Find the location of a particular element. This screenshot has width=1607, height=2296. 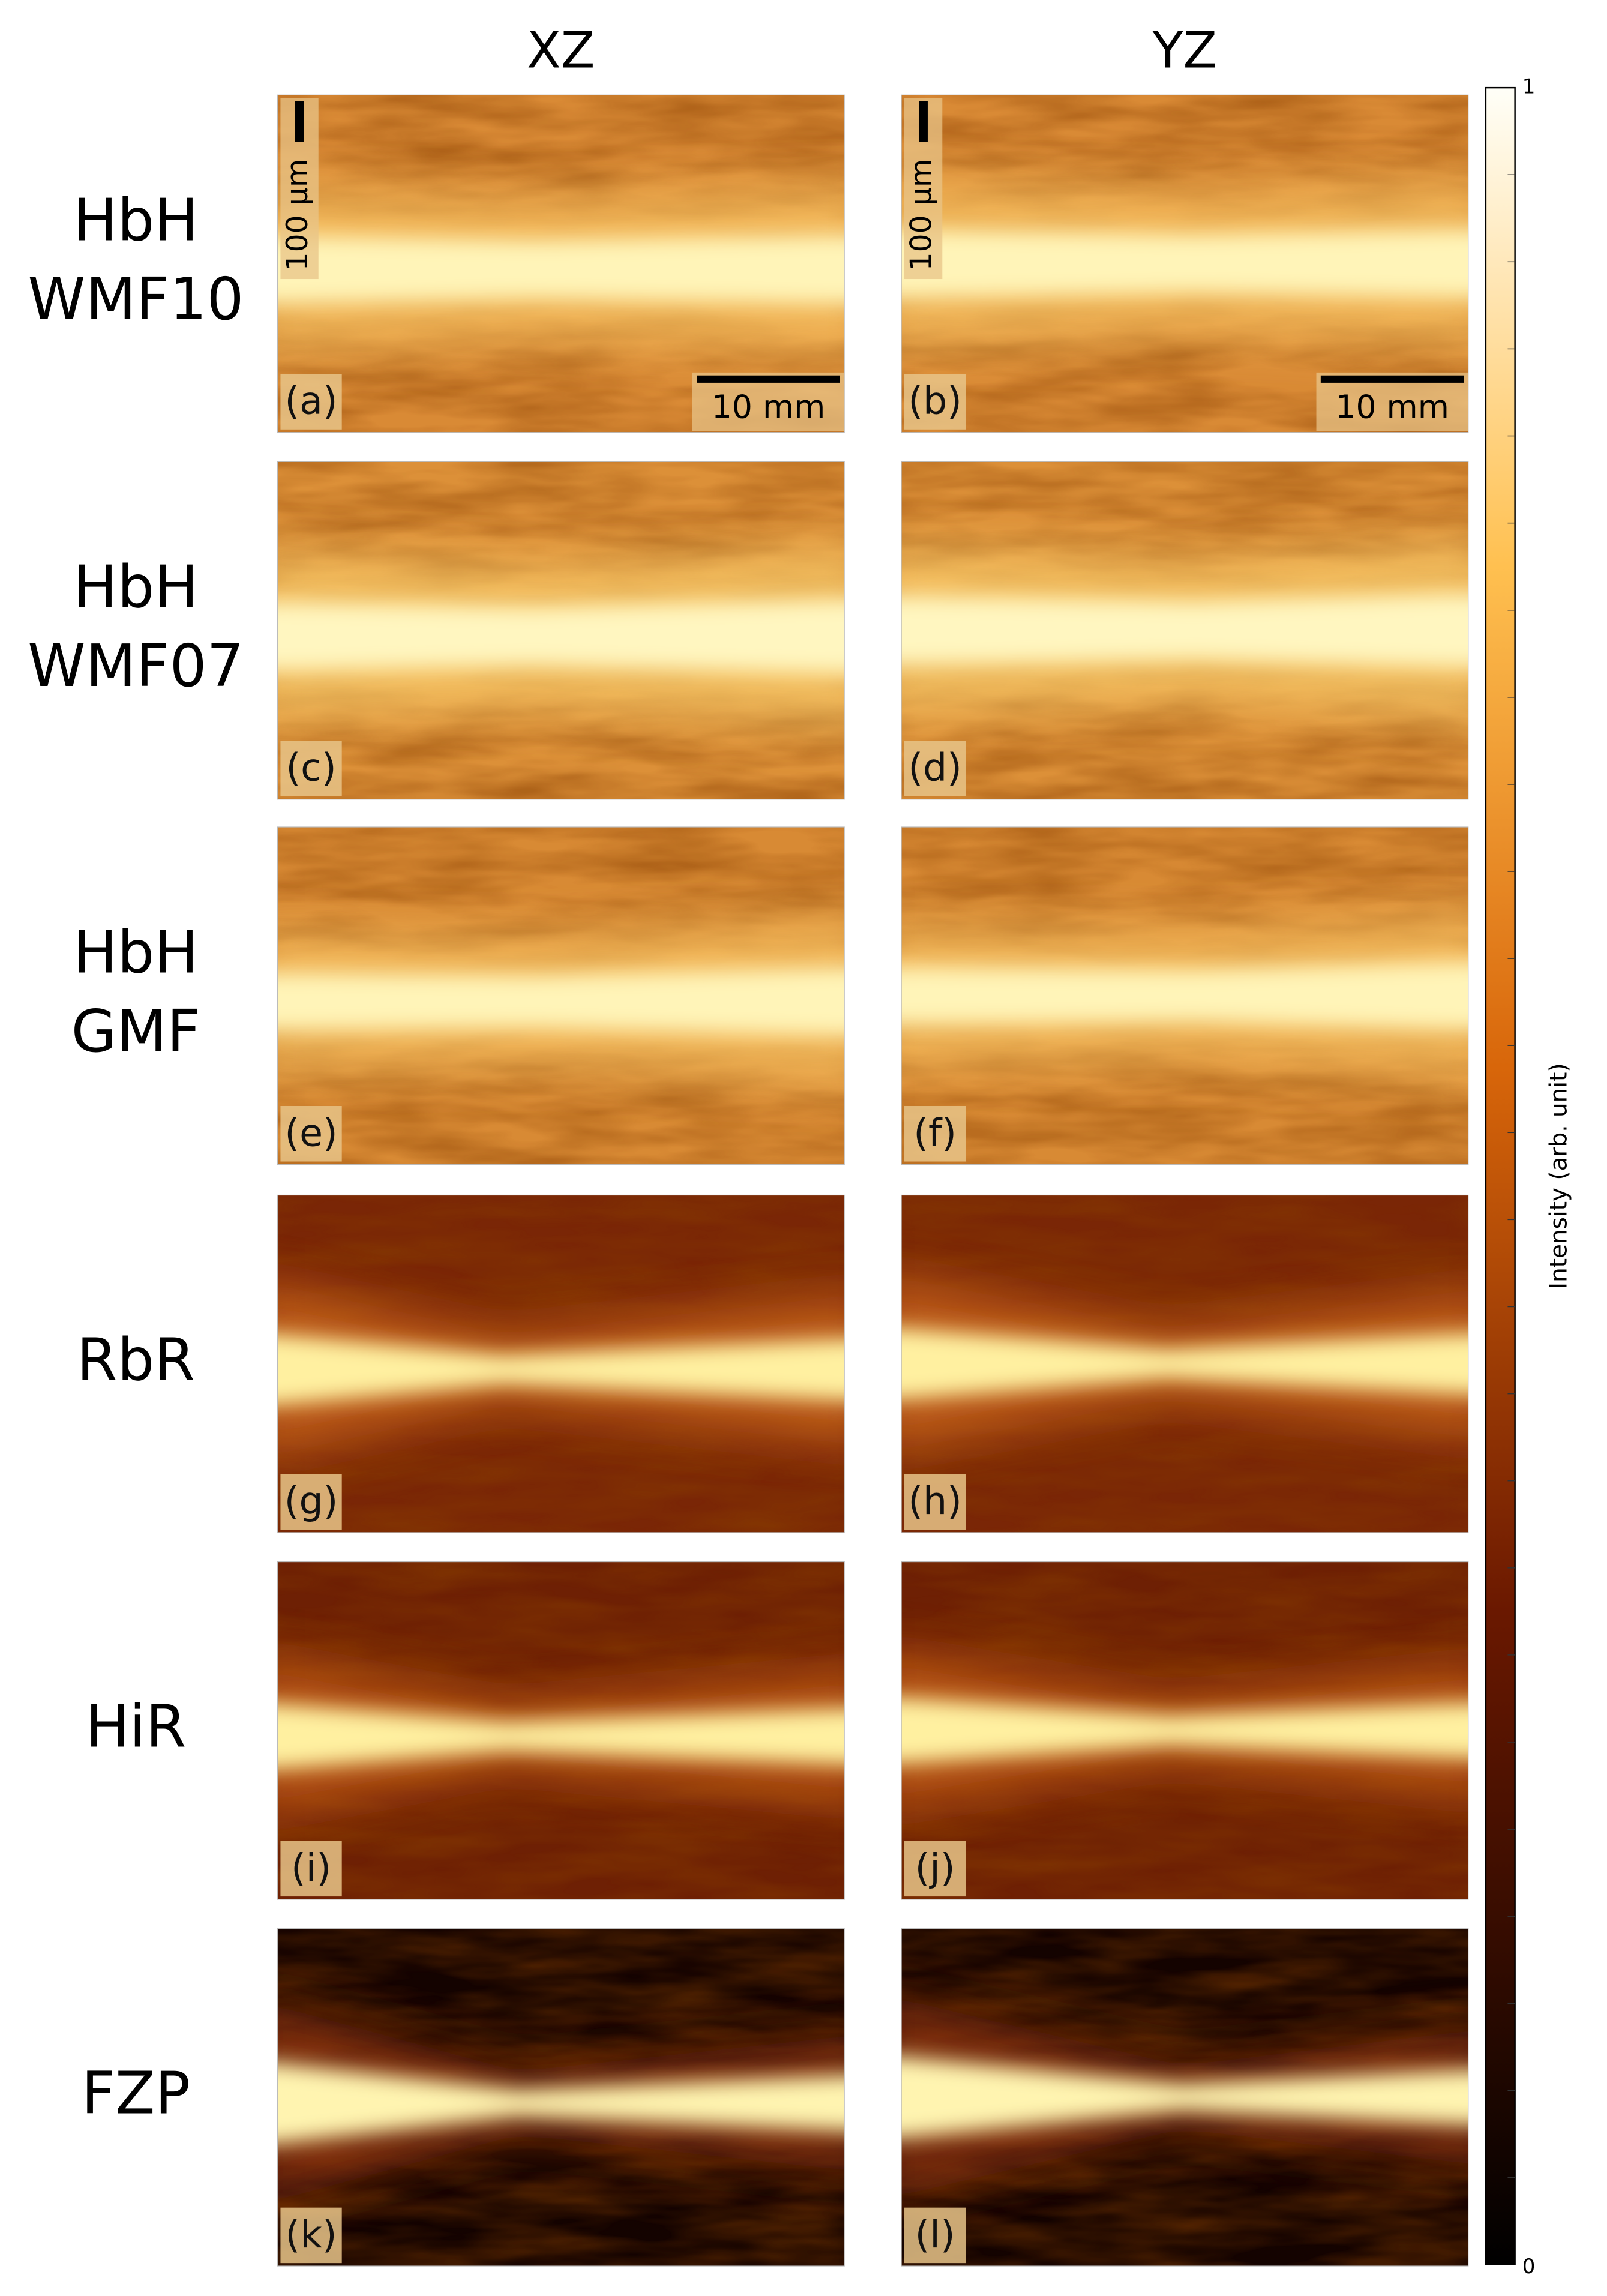

panel-tag: (b) is located at coordinates (935, 401).